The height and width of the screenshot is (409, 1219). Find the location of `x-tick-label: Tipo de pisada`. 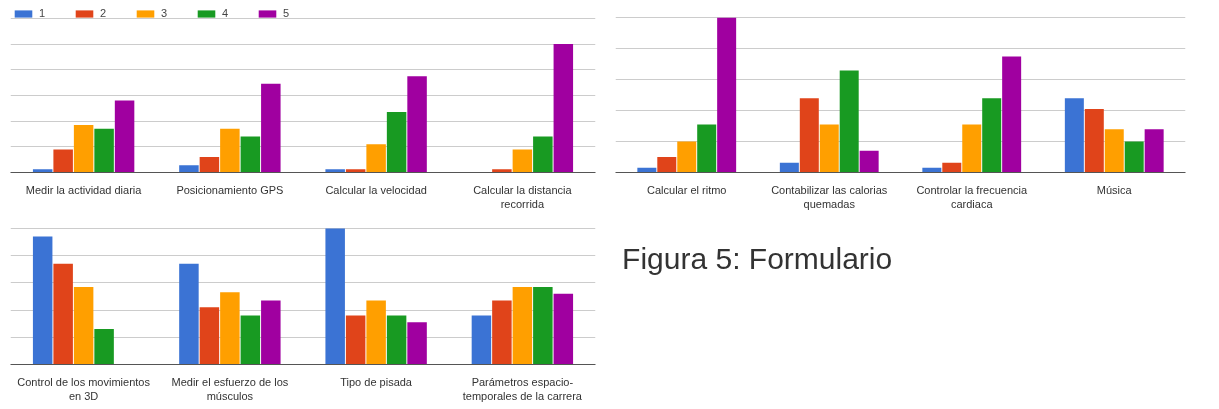

x-tick-label: Tipo de pisada is located at coordinates (376, 381).